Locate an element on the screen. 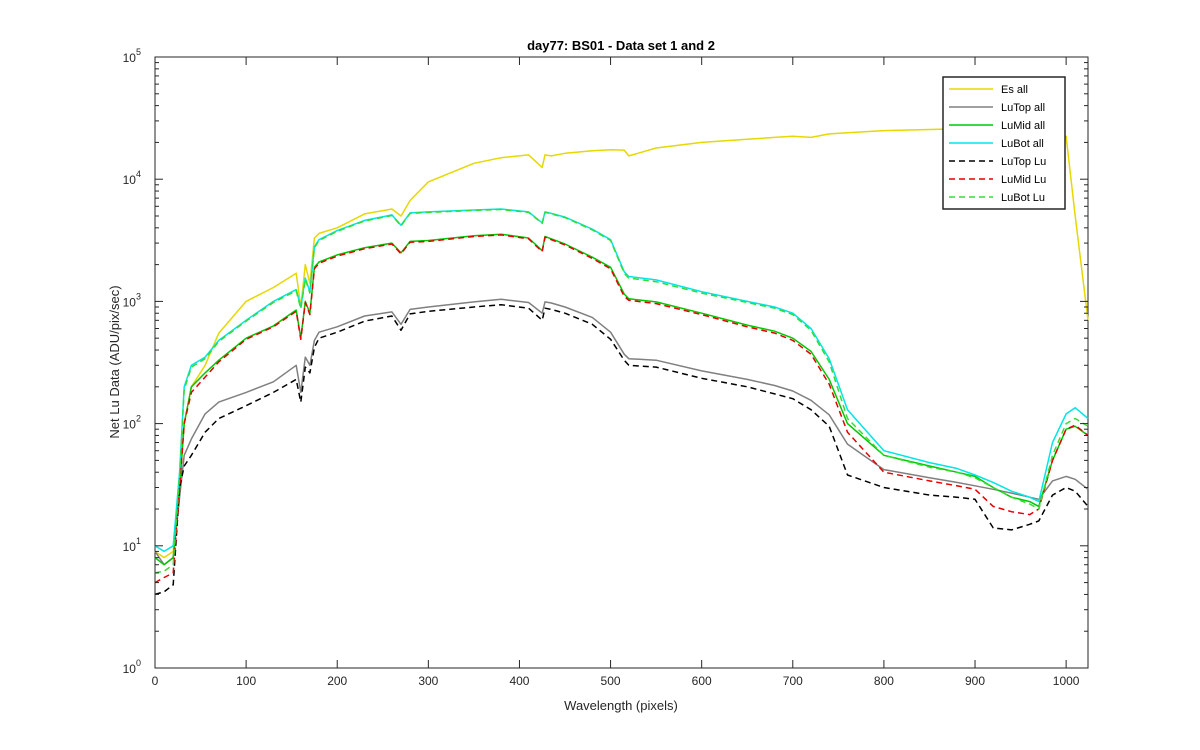  legend-label: LuMid Lu is located at coordinates (1023, 180).